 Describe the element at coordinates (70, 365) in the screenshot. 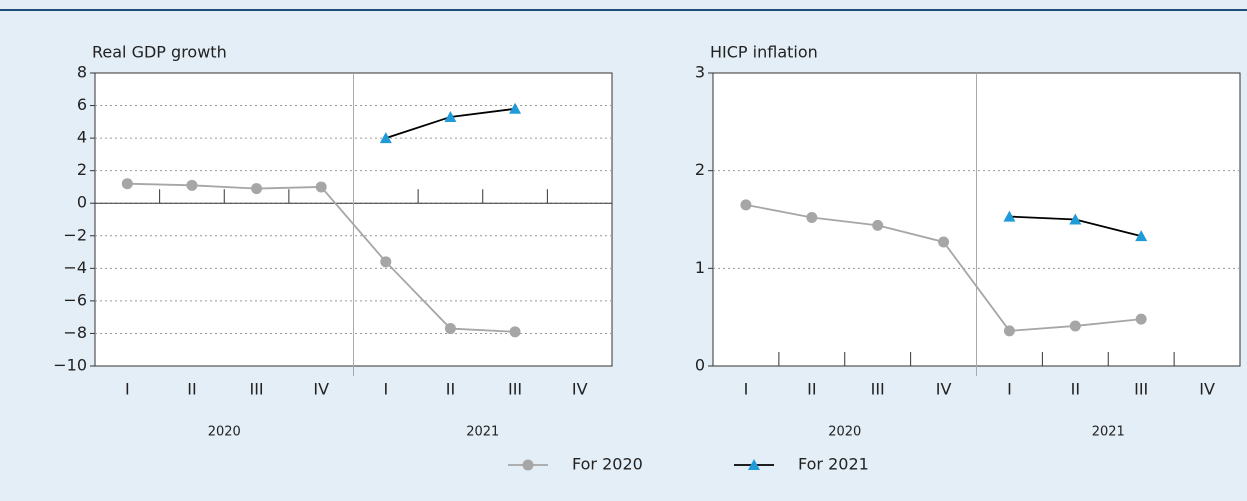

I see `y-tick-label: −10` at that location.